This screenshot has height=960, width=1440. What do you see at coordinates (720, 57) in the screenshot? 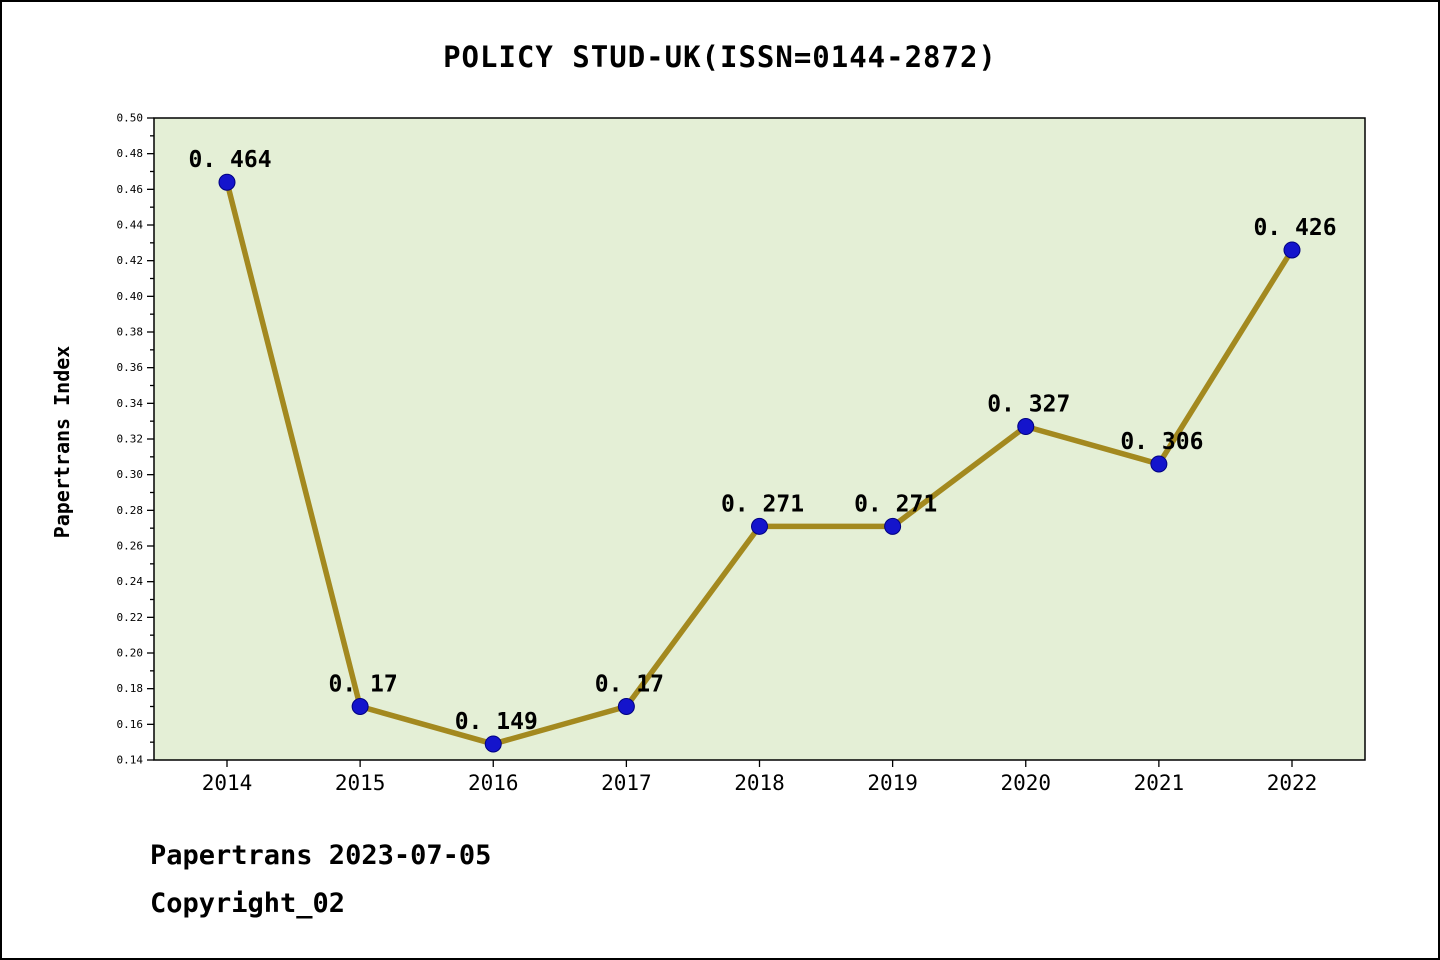
I see `chart-title: POLICY STUD-UK(ISSN=0144-2872)` at bounding box center [720, 57].